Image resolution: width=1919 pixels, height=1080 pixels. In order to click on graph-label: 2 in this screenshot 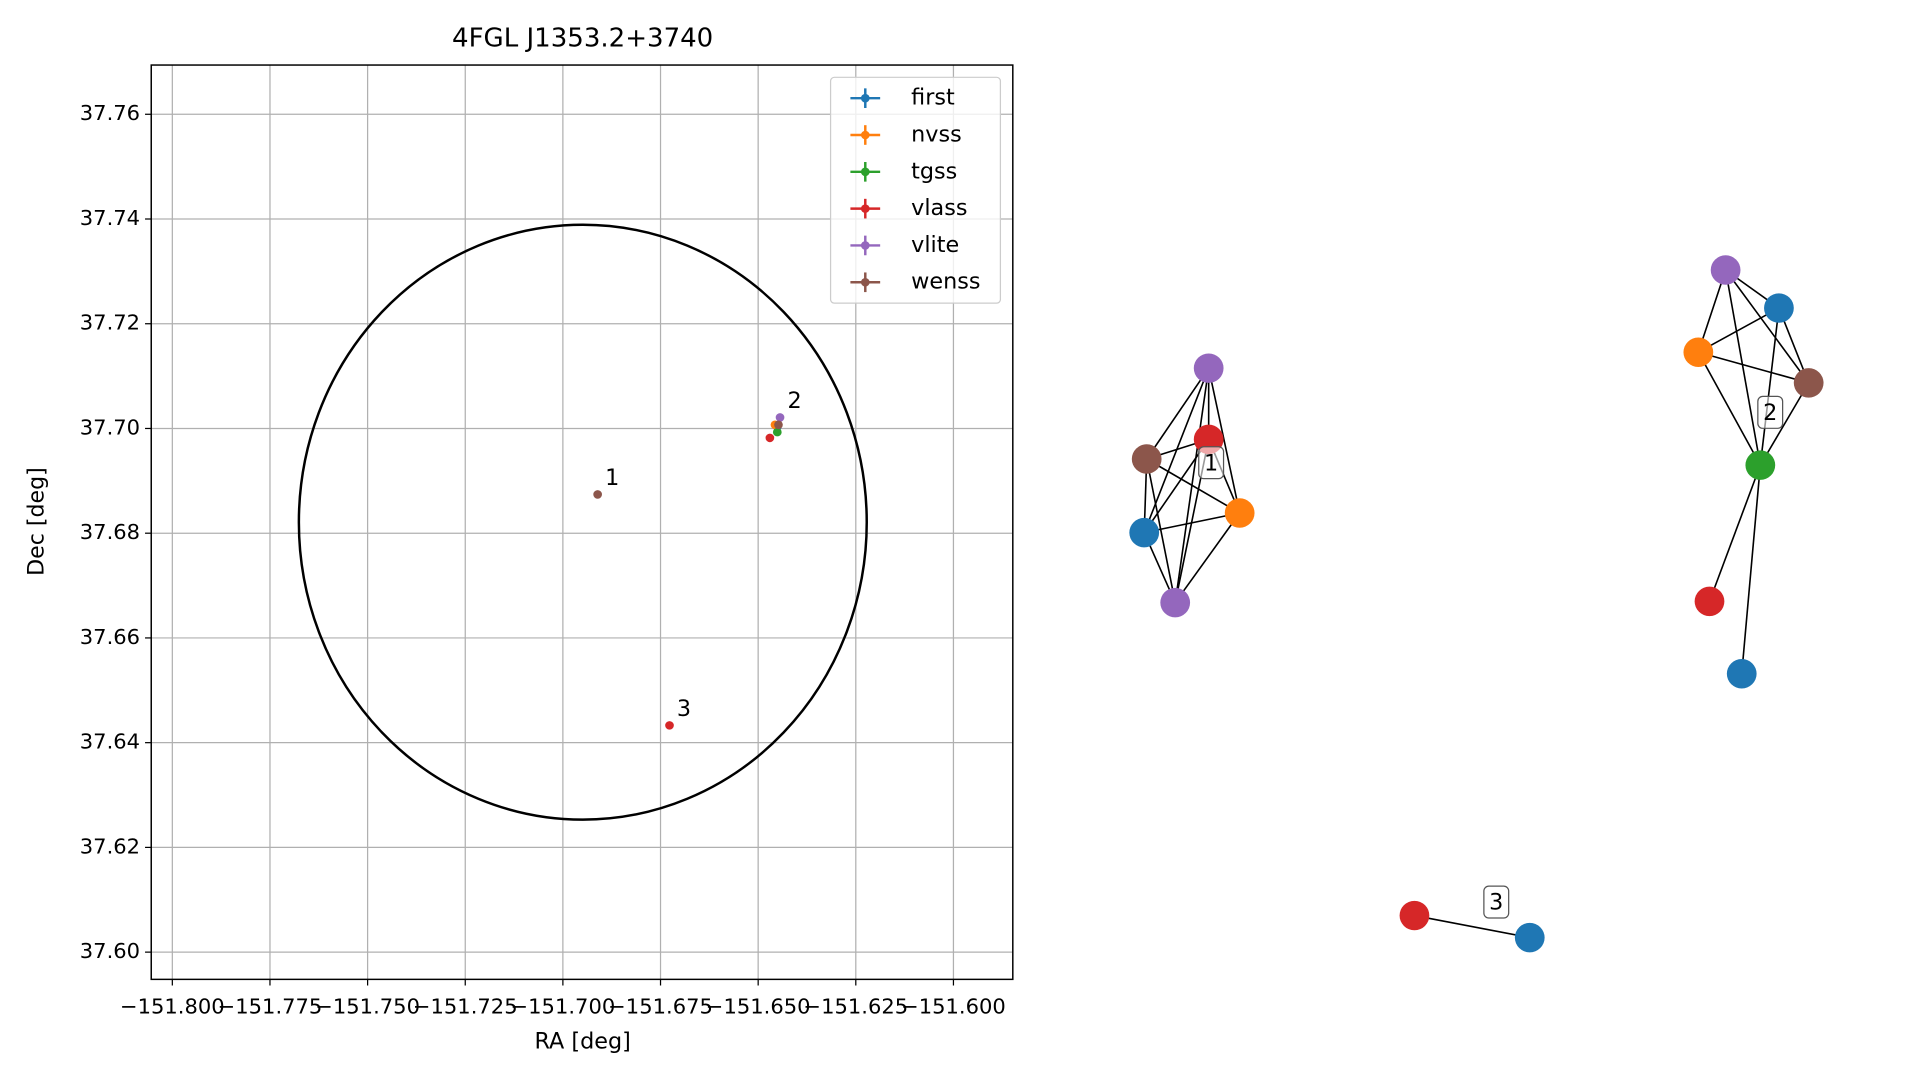, I will do `click(1770, 413)`.